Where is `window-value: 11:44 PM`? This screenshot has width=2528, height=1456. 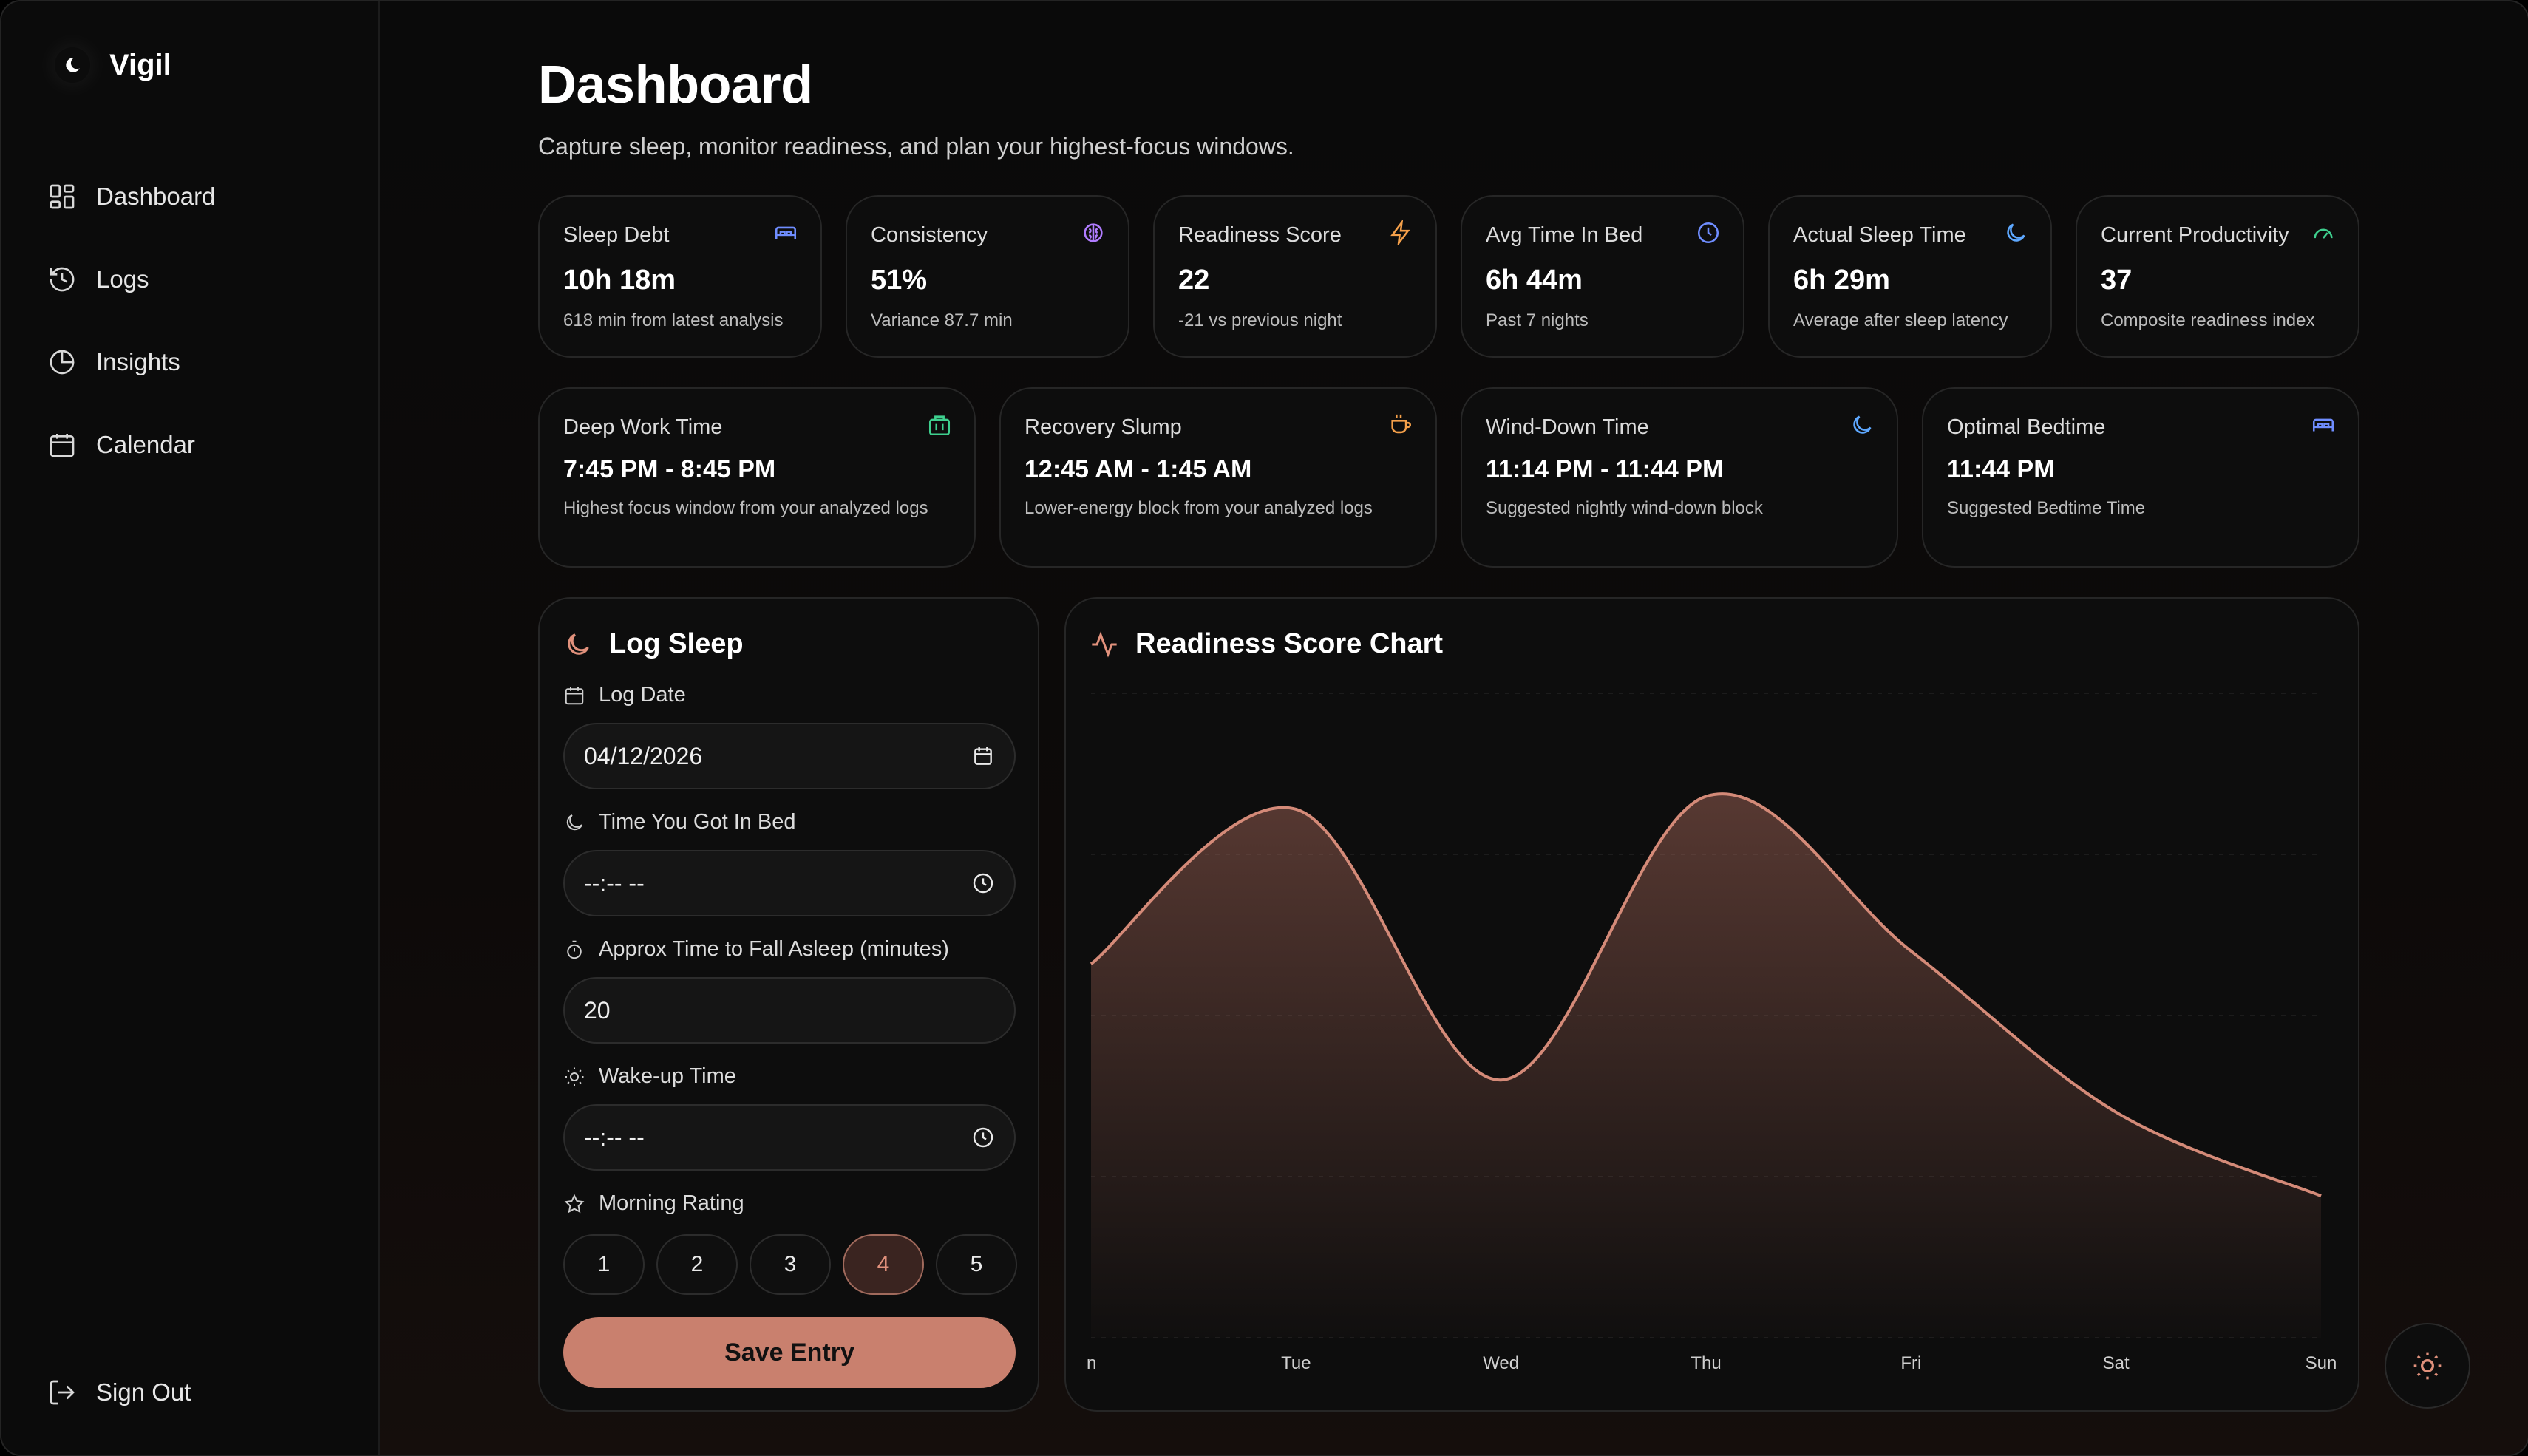
window-value: 11:44 PM is located at coordinates (2001, 469).